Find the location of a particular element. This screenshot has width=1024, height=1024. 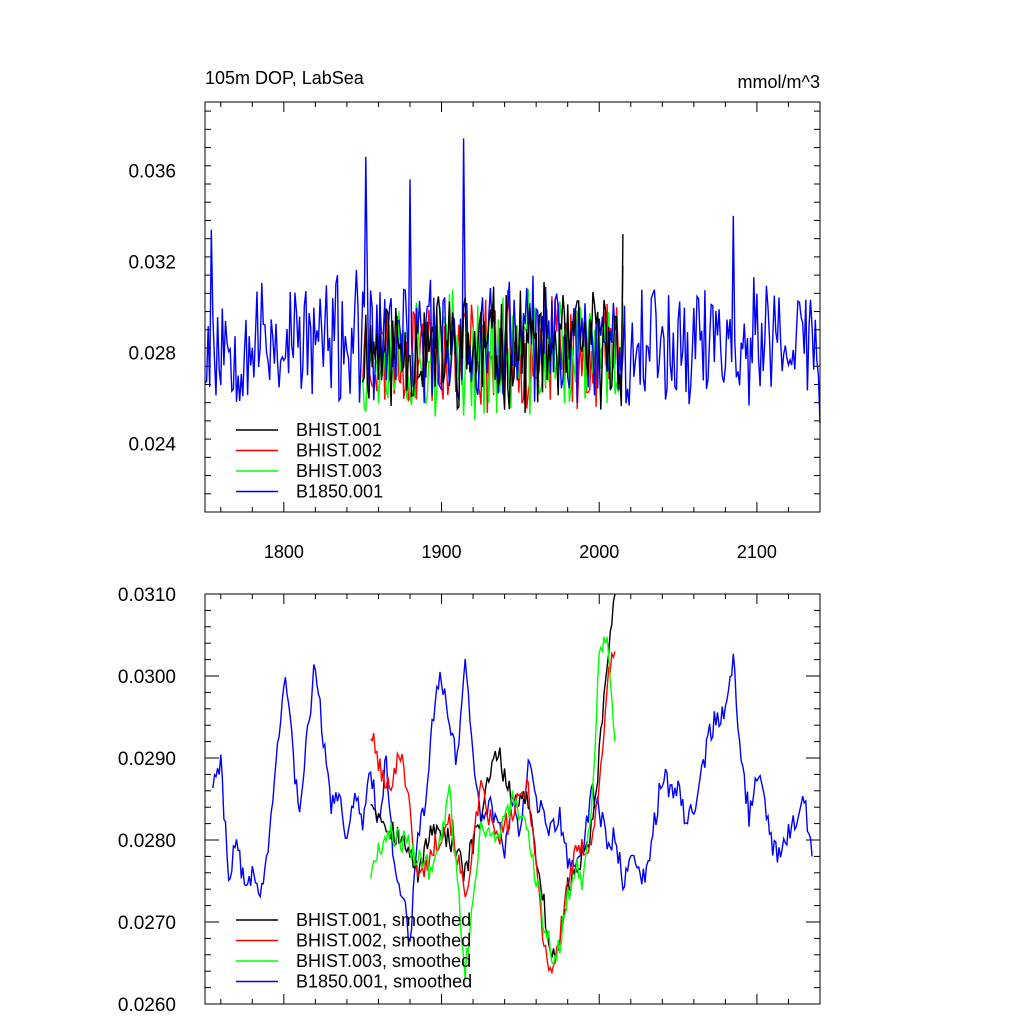

units-label: mmol/m^3 is located at coordinates (779, 82).